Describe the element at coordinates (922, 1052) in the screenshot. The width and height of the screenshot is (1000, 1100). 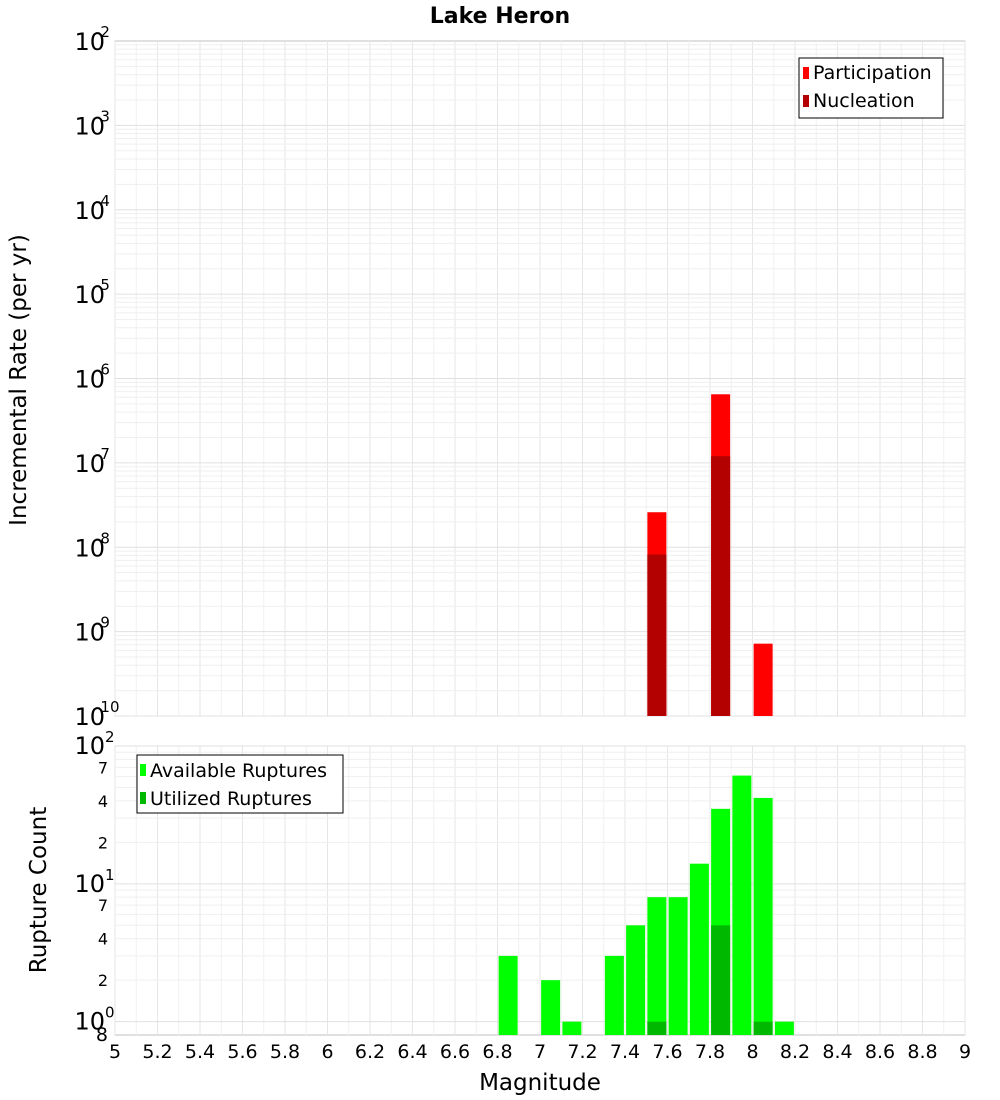
I see `x-tick-label: 8.8` at that location.